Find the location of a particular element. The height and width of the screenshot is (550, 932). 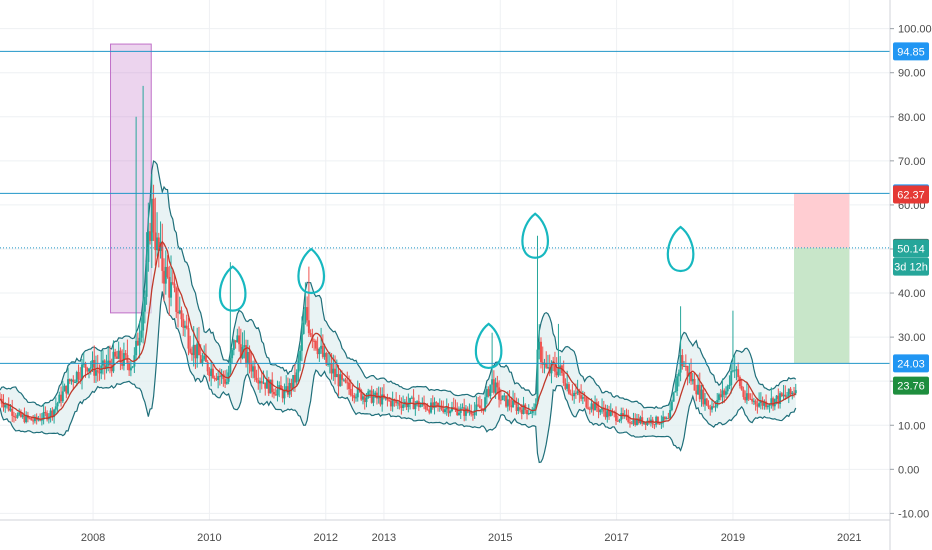

y-tick-label: 40.00 is located at coordinates (912, 294).